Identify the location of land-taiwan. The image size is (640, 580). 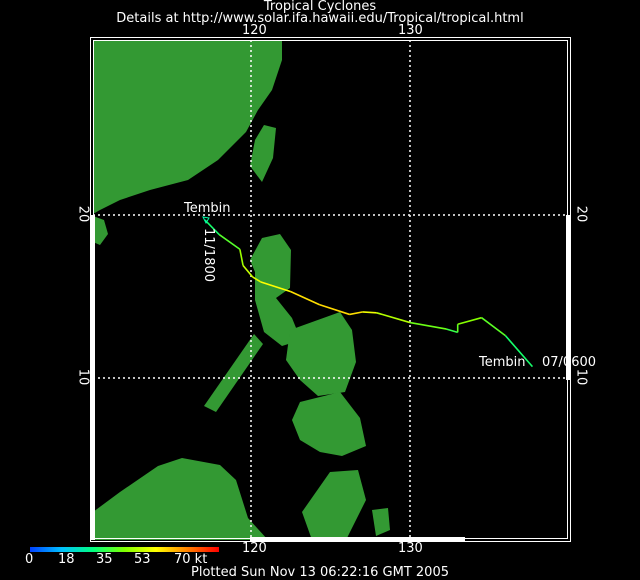
(263, 153).